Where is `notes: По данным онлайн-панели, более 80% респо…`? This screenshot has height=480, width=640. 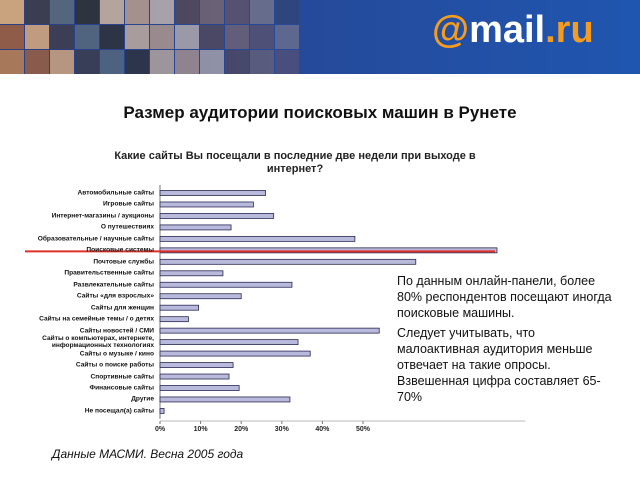 notes: По данным онлайн-панели, более 80% респо… is located at coordinates (504, 341).